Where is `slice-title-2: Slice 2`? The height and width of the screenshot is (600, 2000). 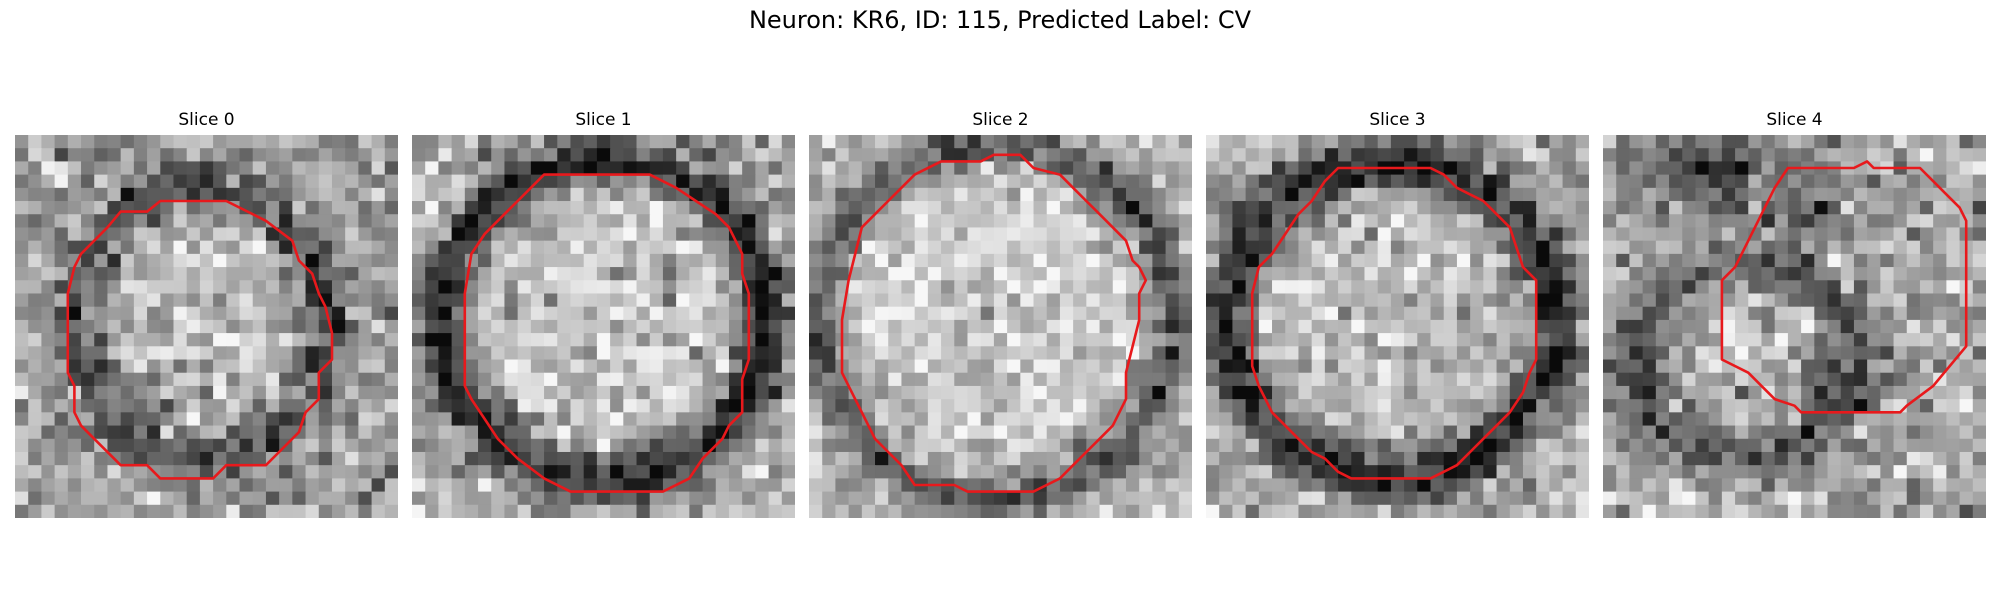
slice-title-2: Slice 2 is located at coordinates (1000, 120).